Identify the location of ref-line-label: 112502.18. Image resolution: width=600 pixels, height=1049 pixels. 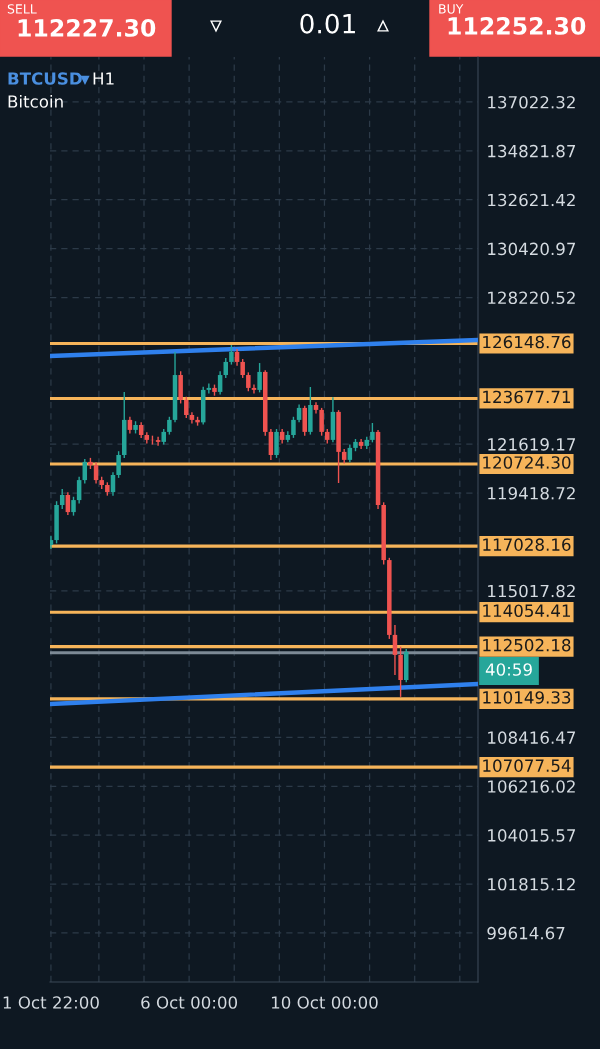
(527, 645).